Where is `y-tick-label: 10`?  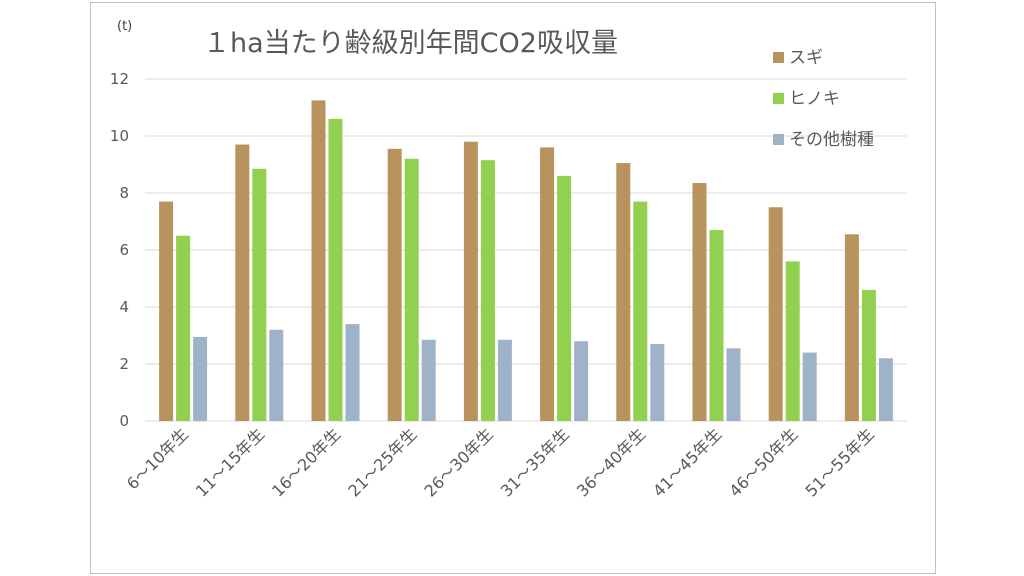
y-tick-label: 10 is located at coordinates (119, 136).